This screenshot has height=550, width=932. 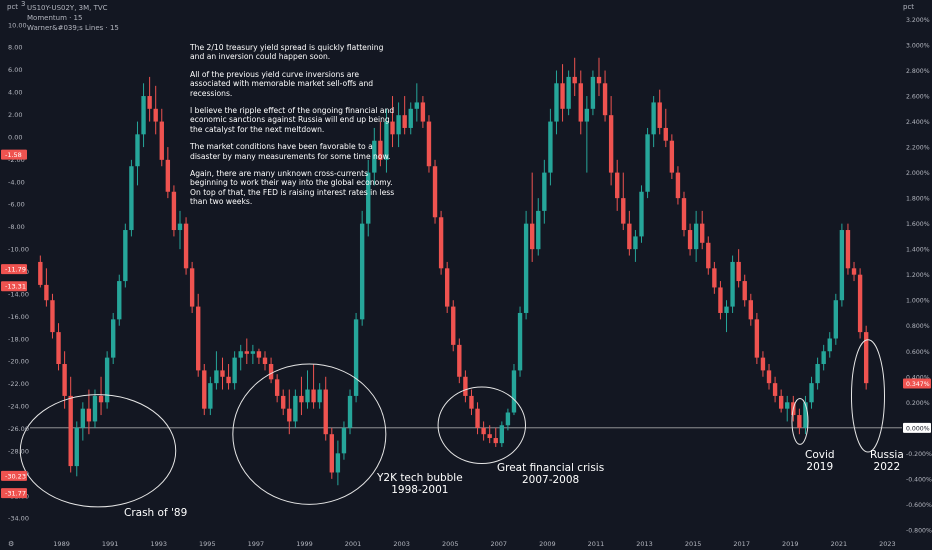 What do you see at coordinates (67, 8) in the screenshot?
I see `symbol-title: US10Y-US02Y, 3M, TVC` at bounding box center [67, 8].